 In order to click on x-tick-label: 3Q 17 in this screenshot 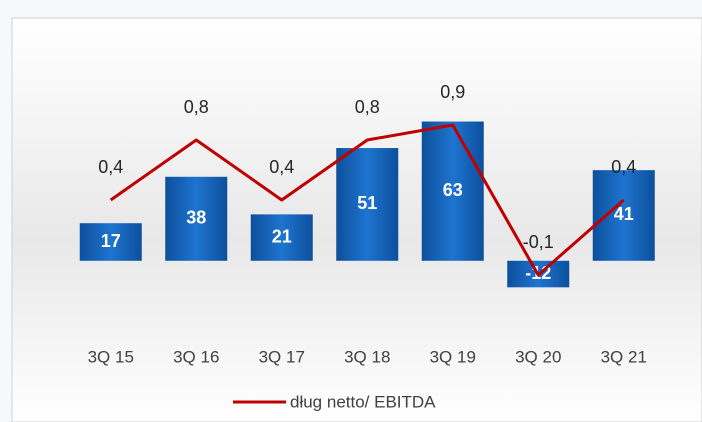, I will do `click(282, 356)`.